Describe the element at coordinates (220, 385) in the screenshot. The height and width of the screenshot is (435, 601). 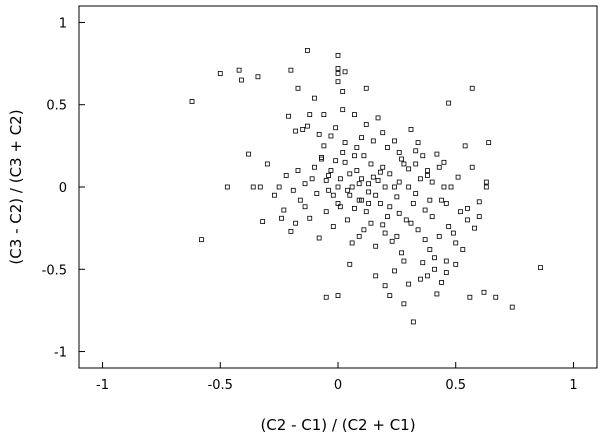
I see `x-tick-label: -0.5` at that location.